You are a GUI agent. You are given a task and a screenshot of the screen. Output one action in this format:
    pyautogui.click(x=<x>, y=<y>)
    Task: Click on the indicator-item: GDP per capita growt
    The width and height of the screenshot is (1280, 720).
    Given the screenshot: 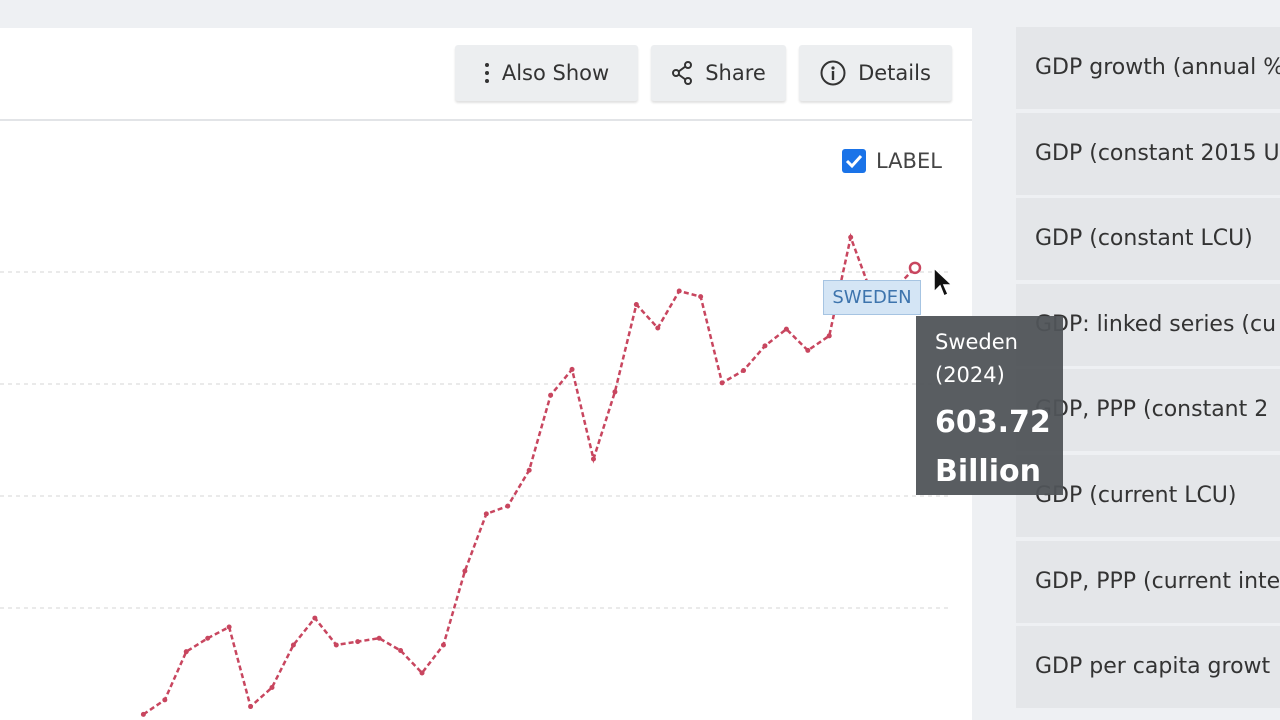 What is the action you would take?
    pyautogui.click(x=1148, y=667)
    